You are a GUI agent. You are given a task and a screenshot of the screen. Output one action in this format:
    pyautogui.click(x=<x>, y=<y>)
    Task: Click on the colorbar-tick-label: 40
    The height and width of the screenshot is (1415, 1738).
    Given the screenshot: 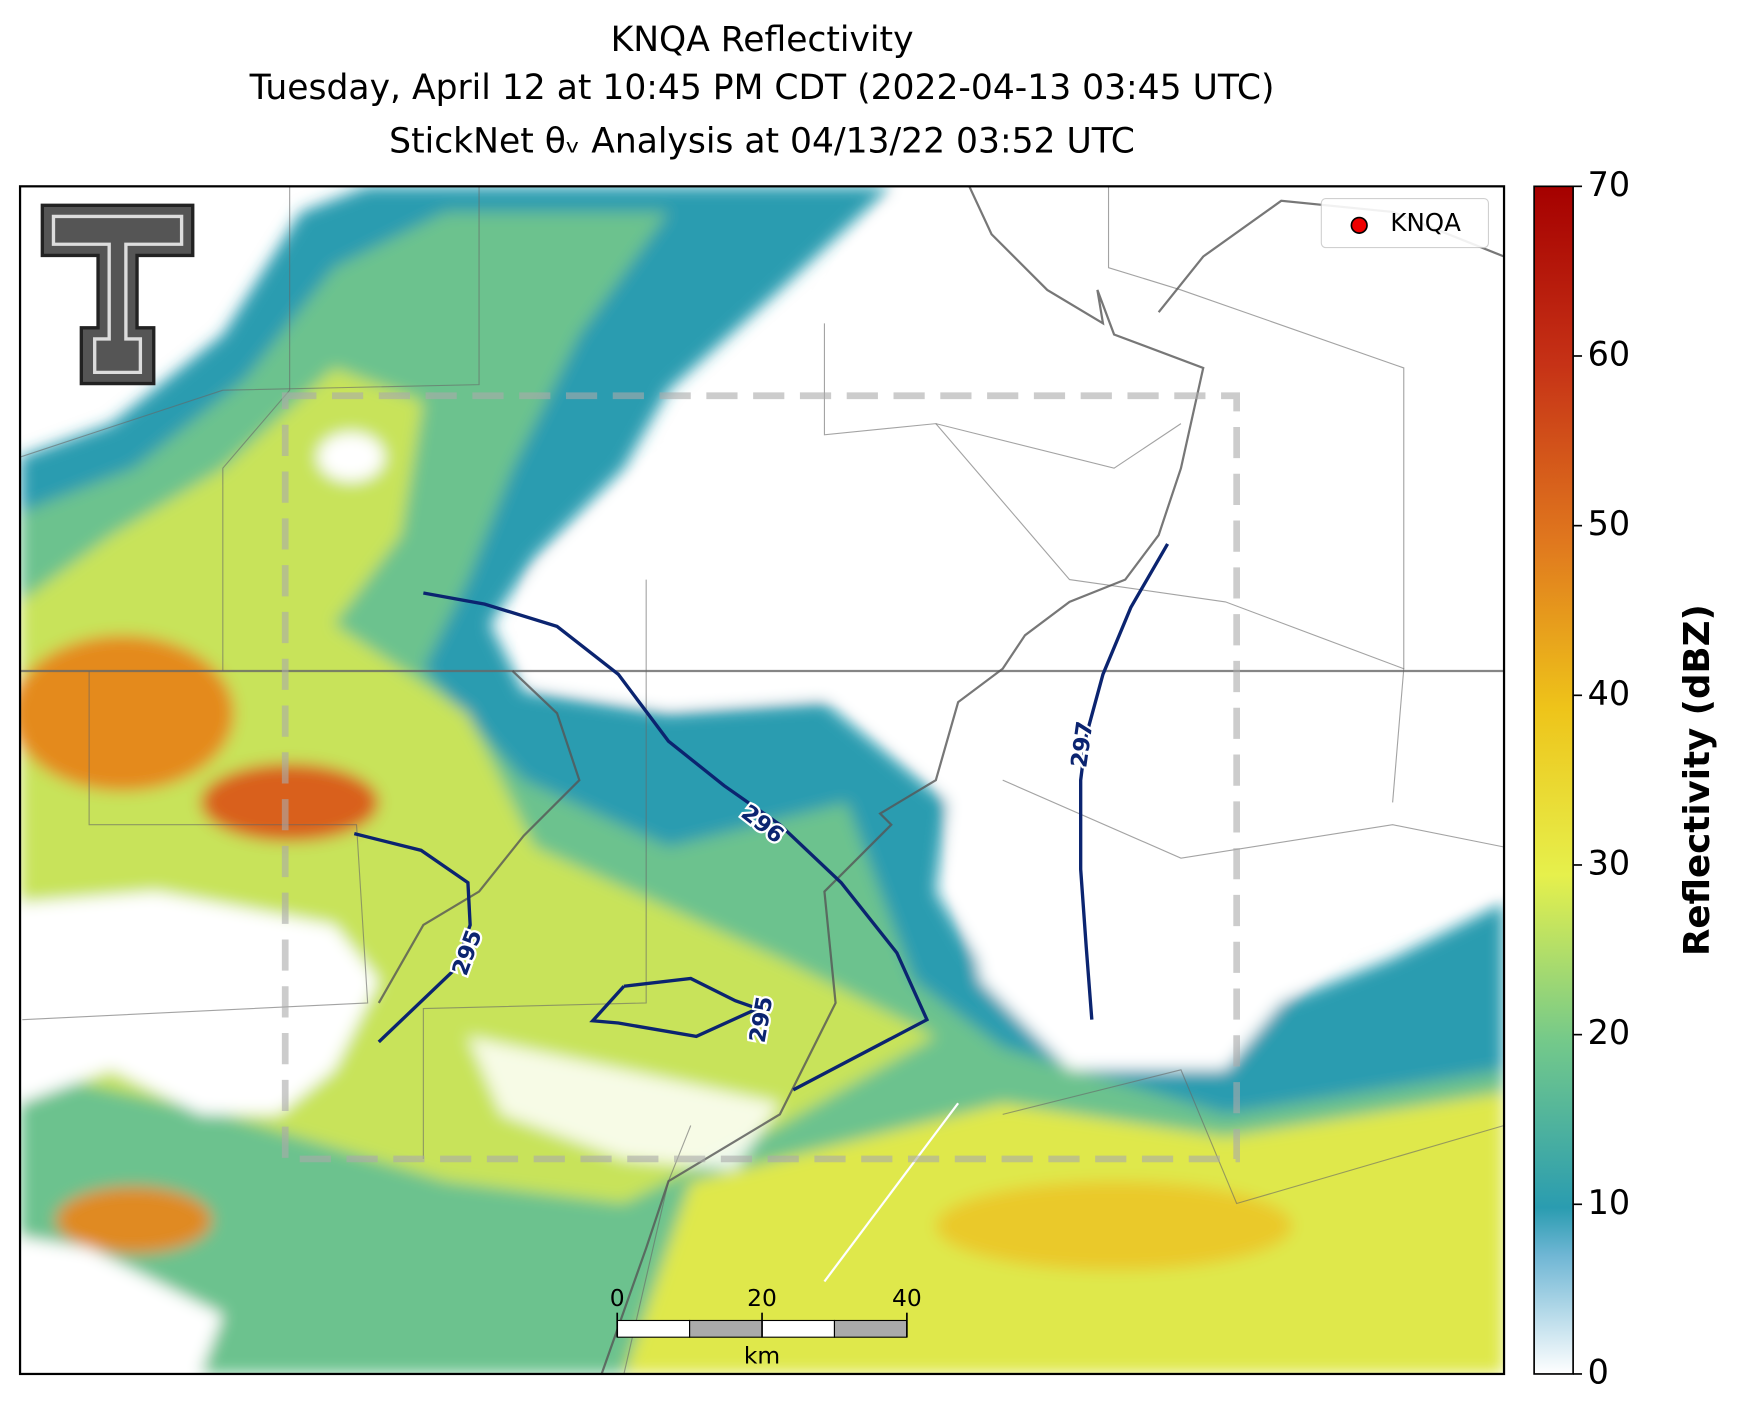 What is the action you would take?
    pyautogui.click(x=1609, y=693)
    